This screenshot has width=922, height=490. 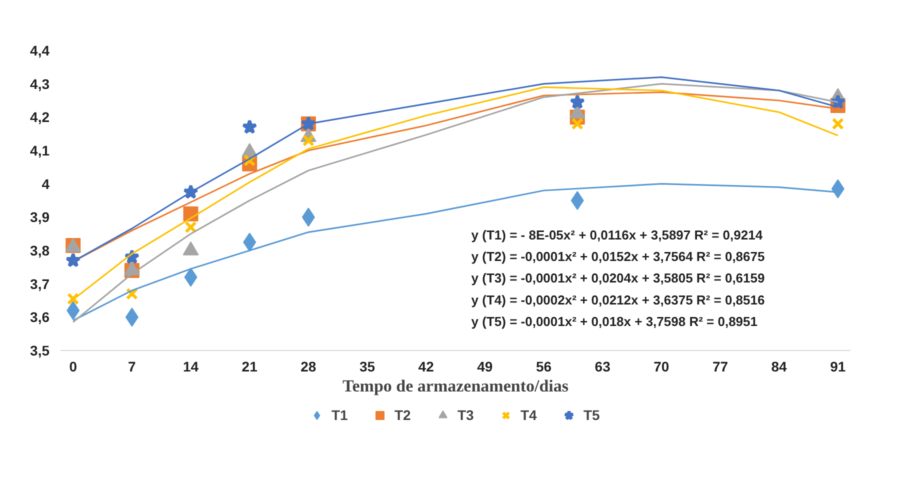 What do you see at coordinates (618, 300) in the screenshot?
I see `annotation: y (T4) = -0,0002x² + 0,0212x + 3,6375 R² = 0,8516` at bounding box center [618, 300].